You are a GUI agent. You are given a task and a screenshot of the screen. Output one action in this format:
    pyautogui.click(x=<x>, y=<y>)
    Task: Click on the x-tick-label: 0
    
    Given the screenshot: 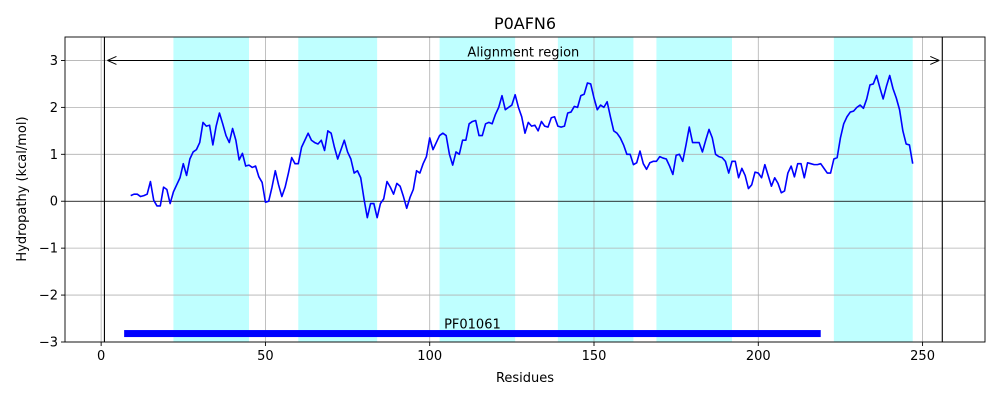 What is the action you would take?
    pyautogui.click(x=101, y=356)
    